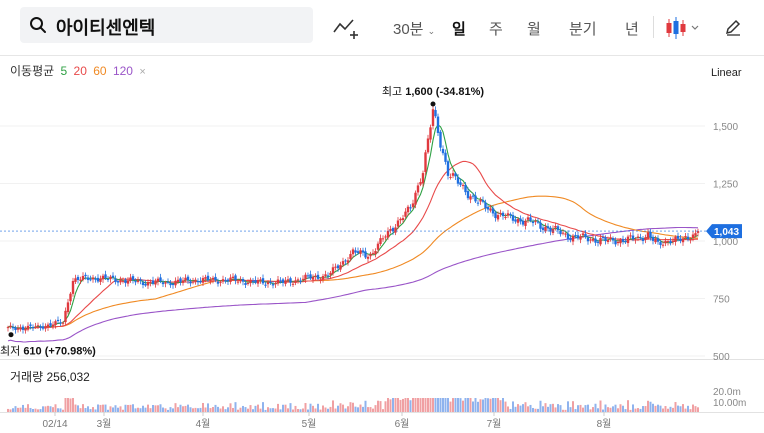 This screenshot has width=764, height=433. Describe the element at coordinates (725, 127) in the screenshot. I see `y-tick-label: 1,500` at that location.